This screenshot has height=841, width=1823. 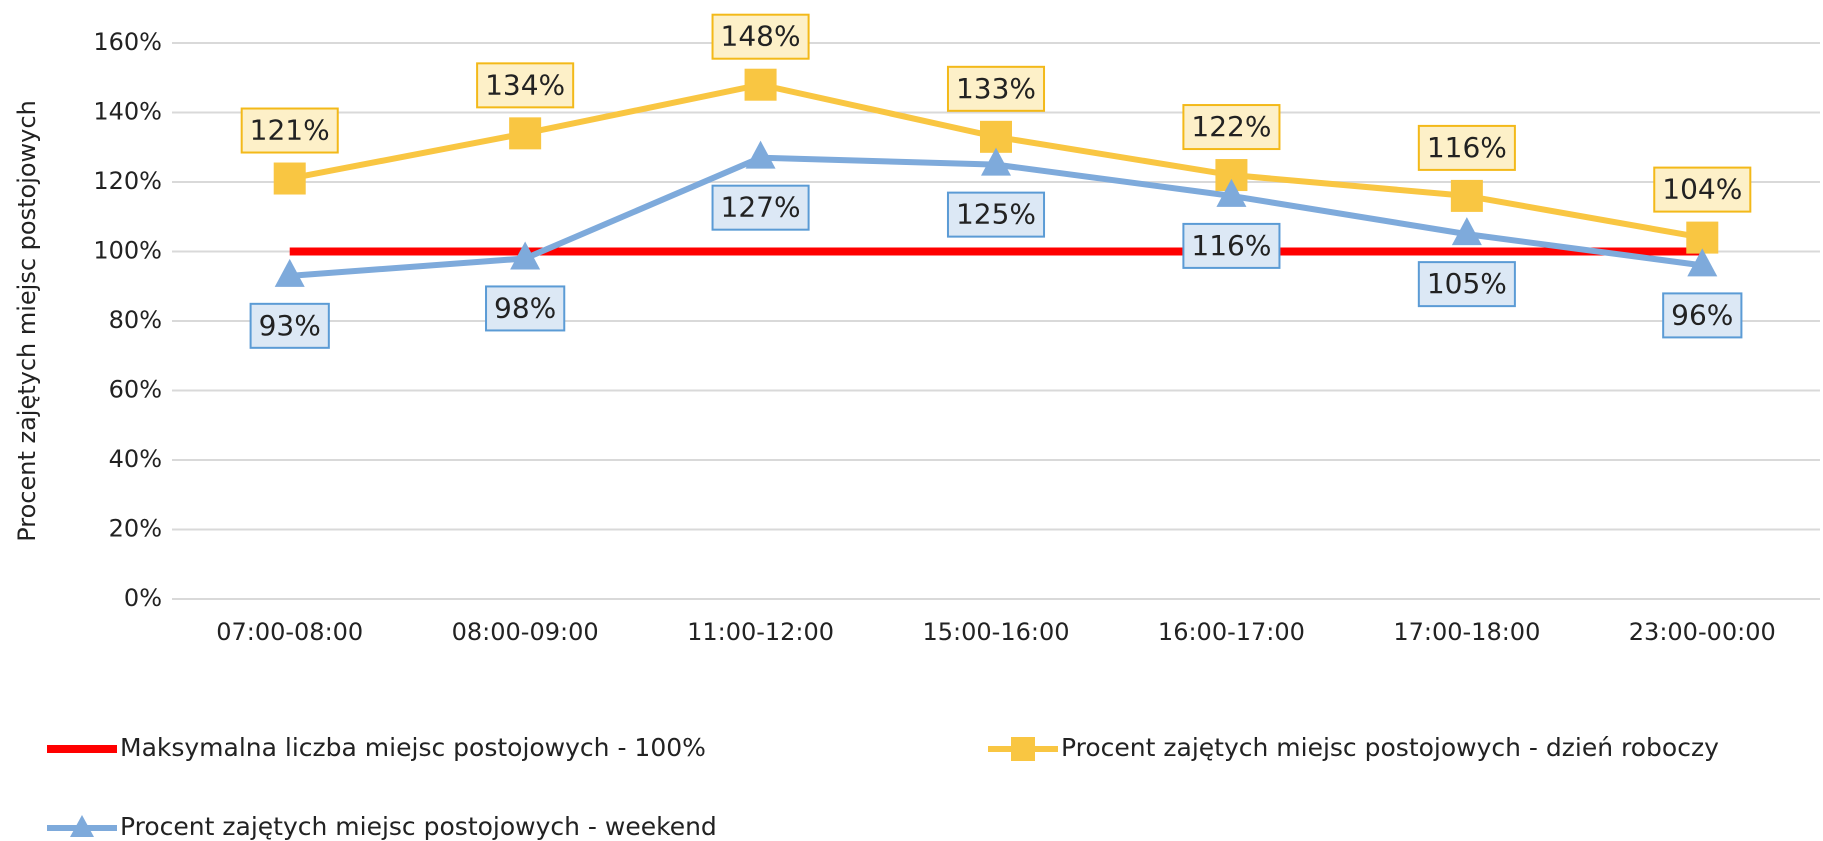 I want to click on value-label: 96%, so click(x=1702, y=314).